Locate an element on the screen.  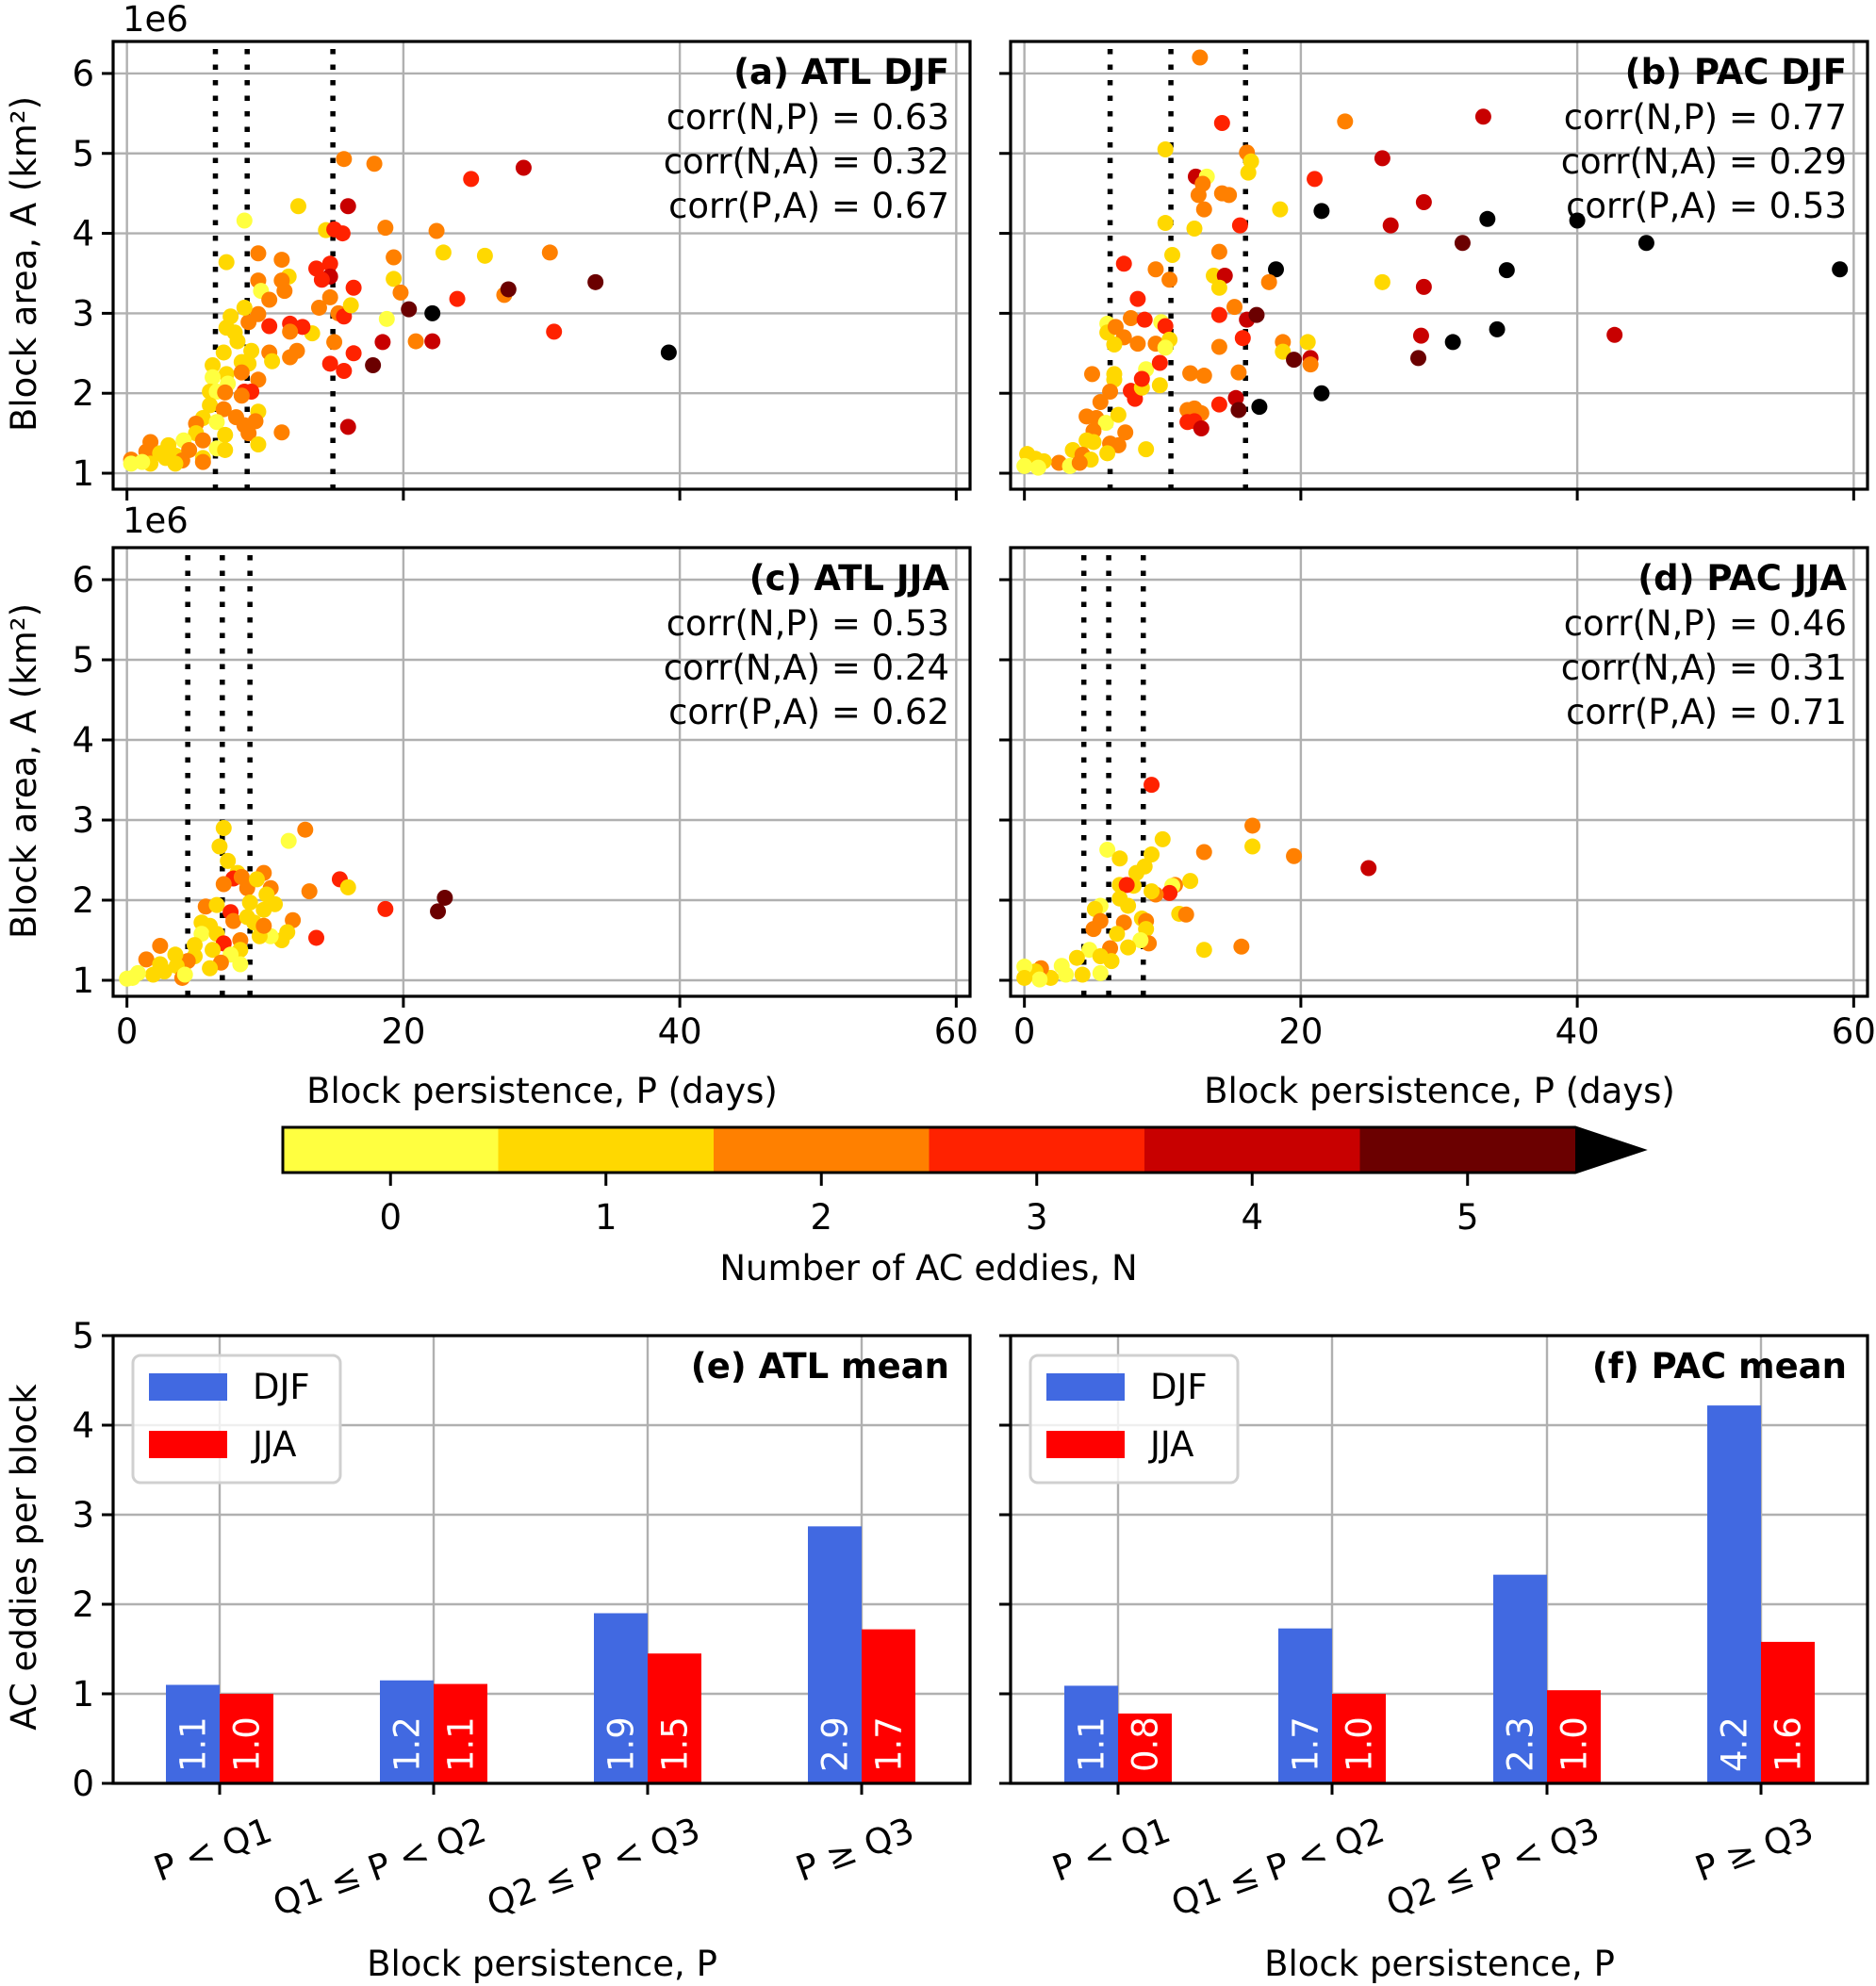
colorbar-label: Number of AC eddies, N is located at coordinates (928, 1268).